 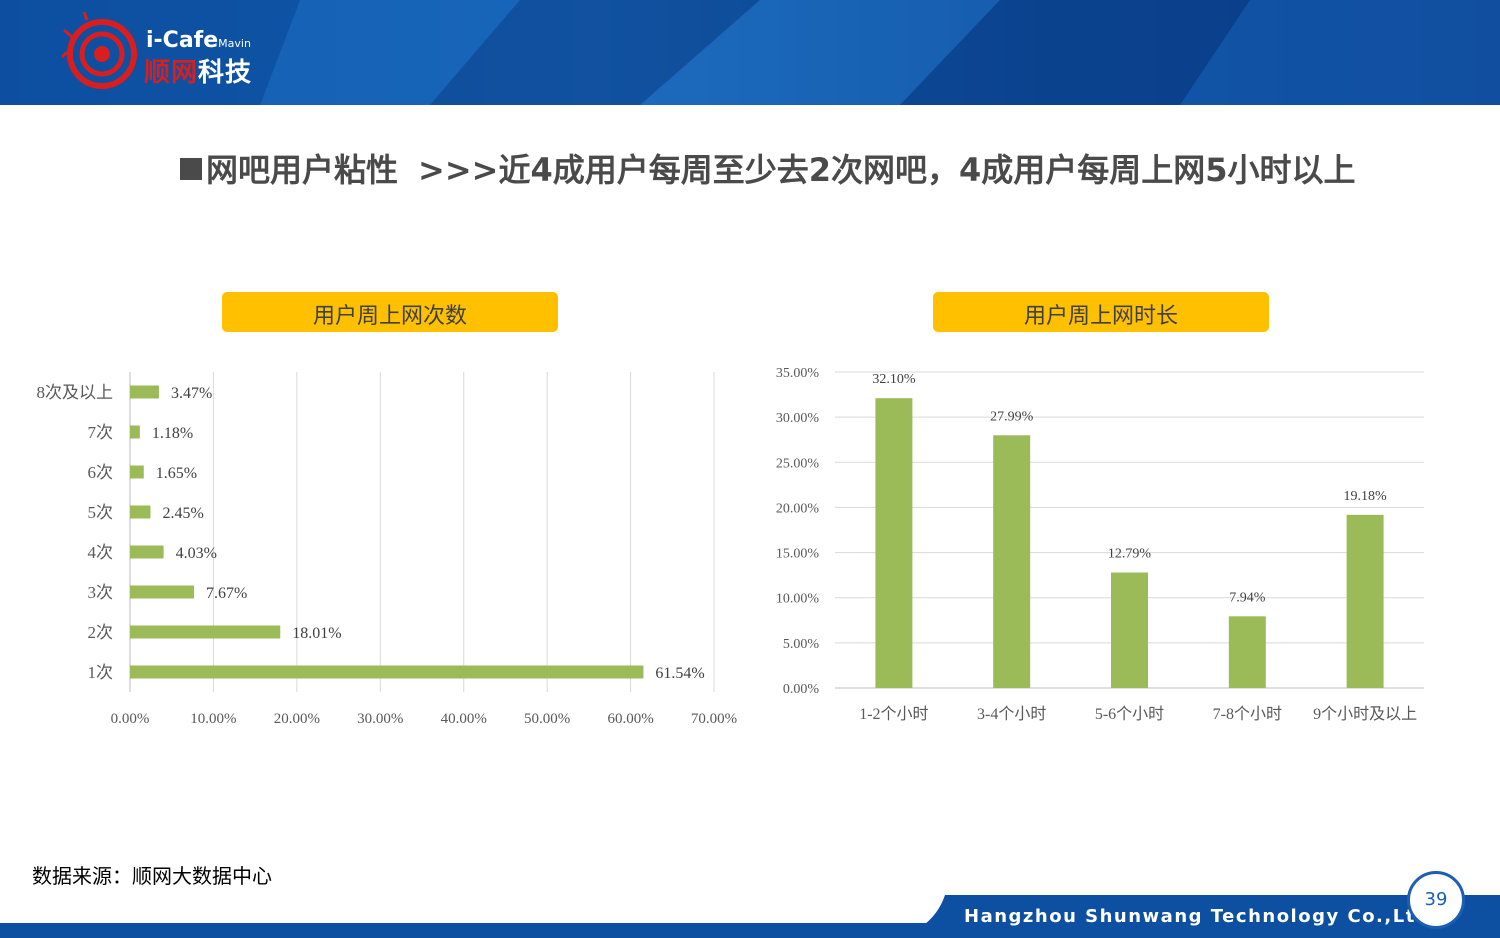 What do you see at coordinates (1130, 554) in the screenshot?
I see `chart2-data-label: 12.79%` at bounding box center [1130, 554].